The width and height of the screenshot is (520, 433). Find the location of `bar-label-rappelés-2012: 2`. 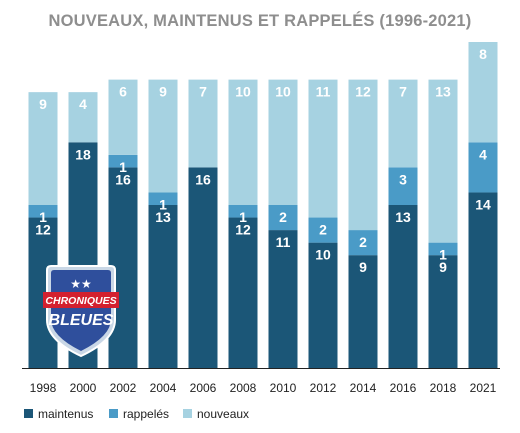

bar-label-rappelés-2012: 2 is located at coordinates (323, 230).